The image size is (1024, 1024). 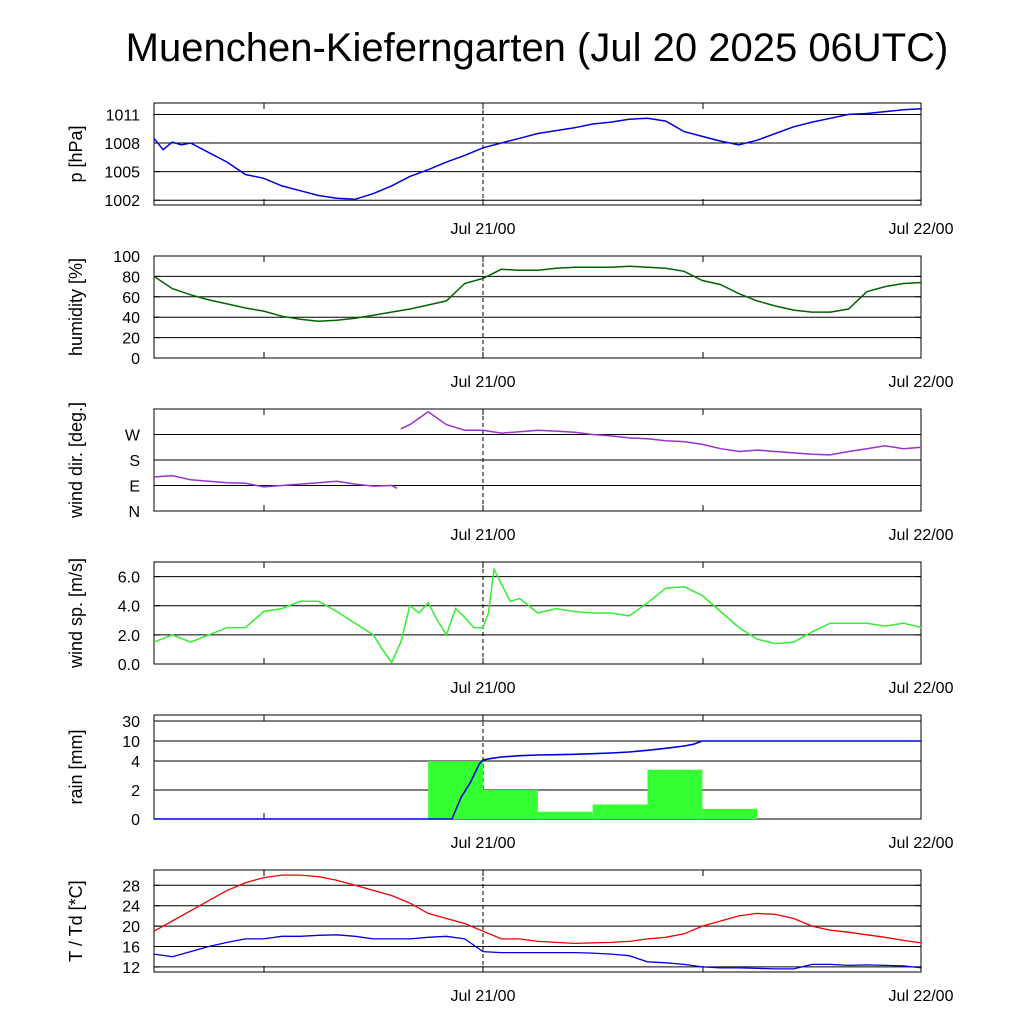 What do you see at coordinates (131, 907) in the screenshot?
I see `y-tick-label: 24` at bounding box center [131, 907].